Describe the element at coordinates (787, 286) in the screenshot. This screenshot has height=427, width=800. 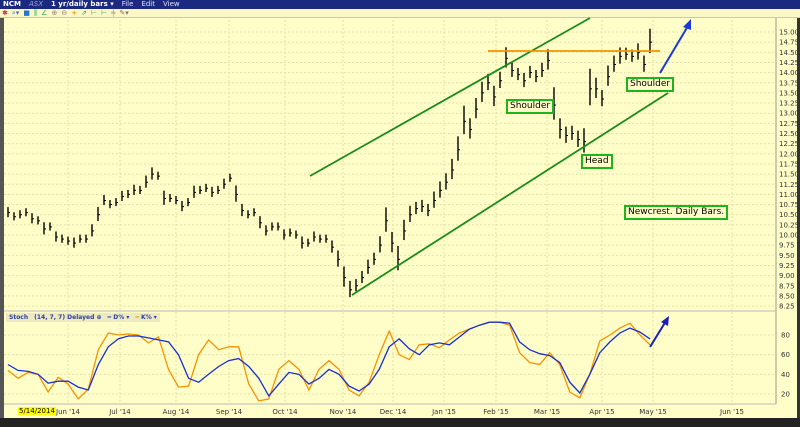
I see `y-tick-label: 8.75` at that location.